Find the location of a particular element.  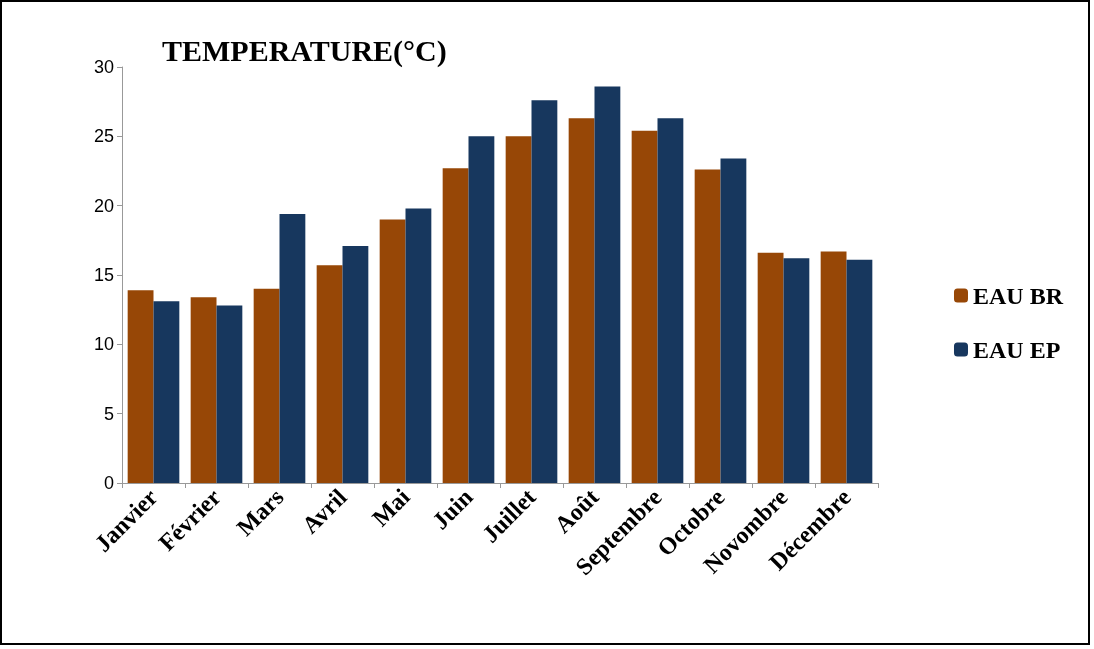

x-tick-label: Juin is located at coordinates (452, 509).